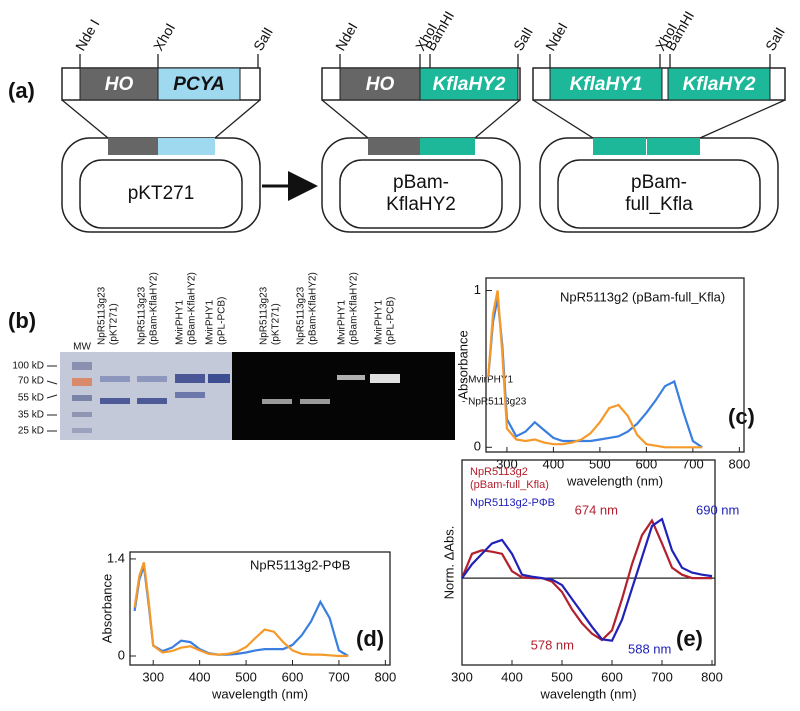 Image resolution: width=800 pixels, height=711 pixels. What do you see at coordinates (345, 119) in the screenshot?
I see `zoom-line` at bounding box center [345, 119].